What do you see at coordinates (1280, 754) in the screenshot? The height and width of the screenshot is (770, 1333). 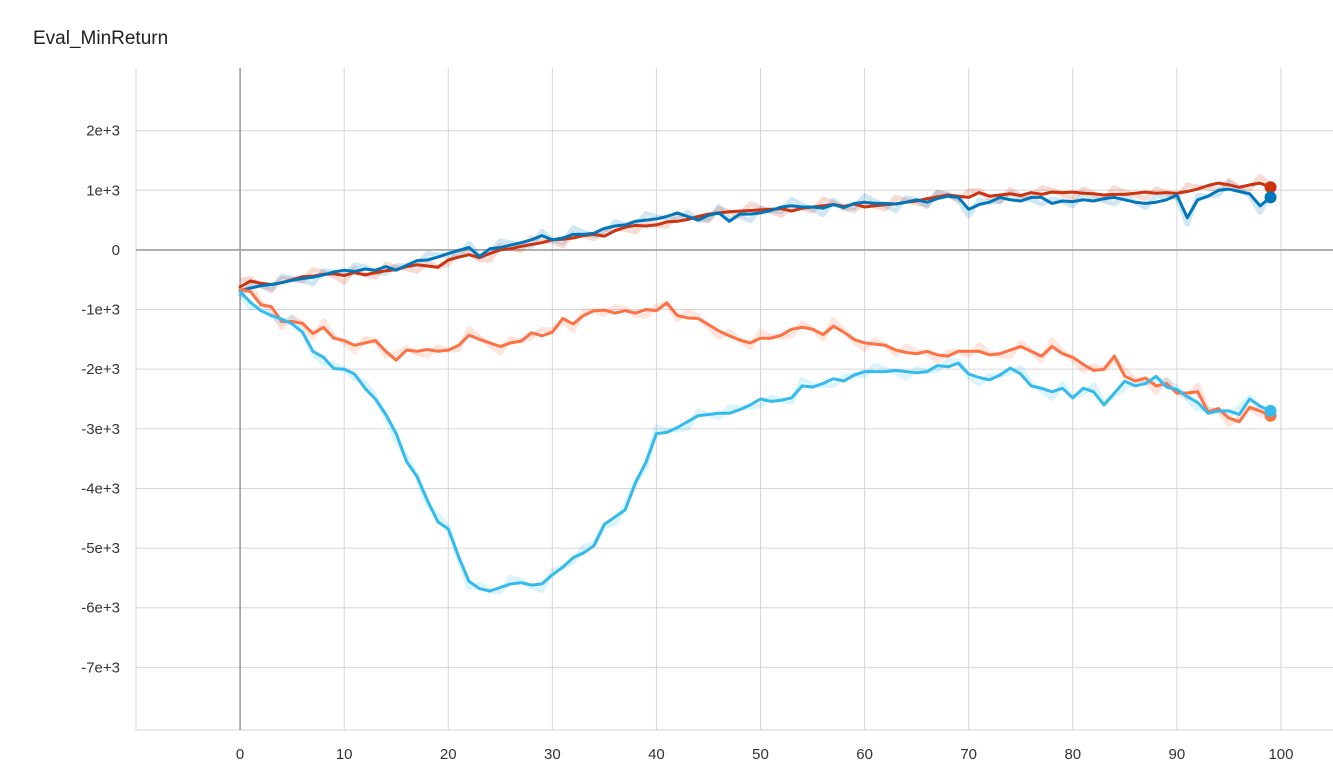 I see `x-tick-label: 100` at bounding box center [1280, 754].